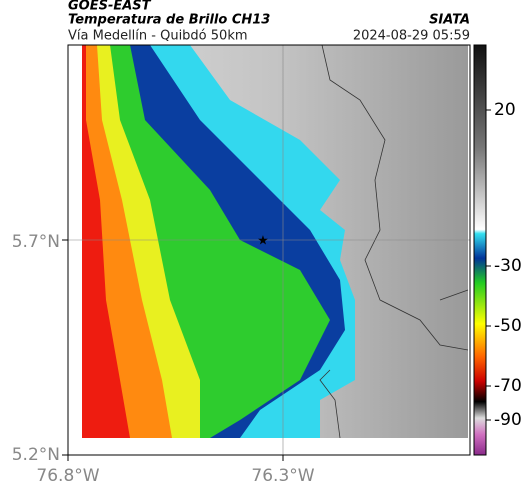 This screenshot has height=495, width=526. Describe the element at coordinates (508, 386) in the screenshot. I see `colorbar-tick: -70` at that location.